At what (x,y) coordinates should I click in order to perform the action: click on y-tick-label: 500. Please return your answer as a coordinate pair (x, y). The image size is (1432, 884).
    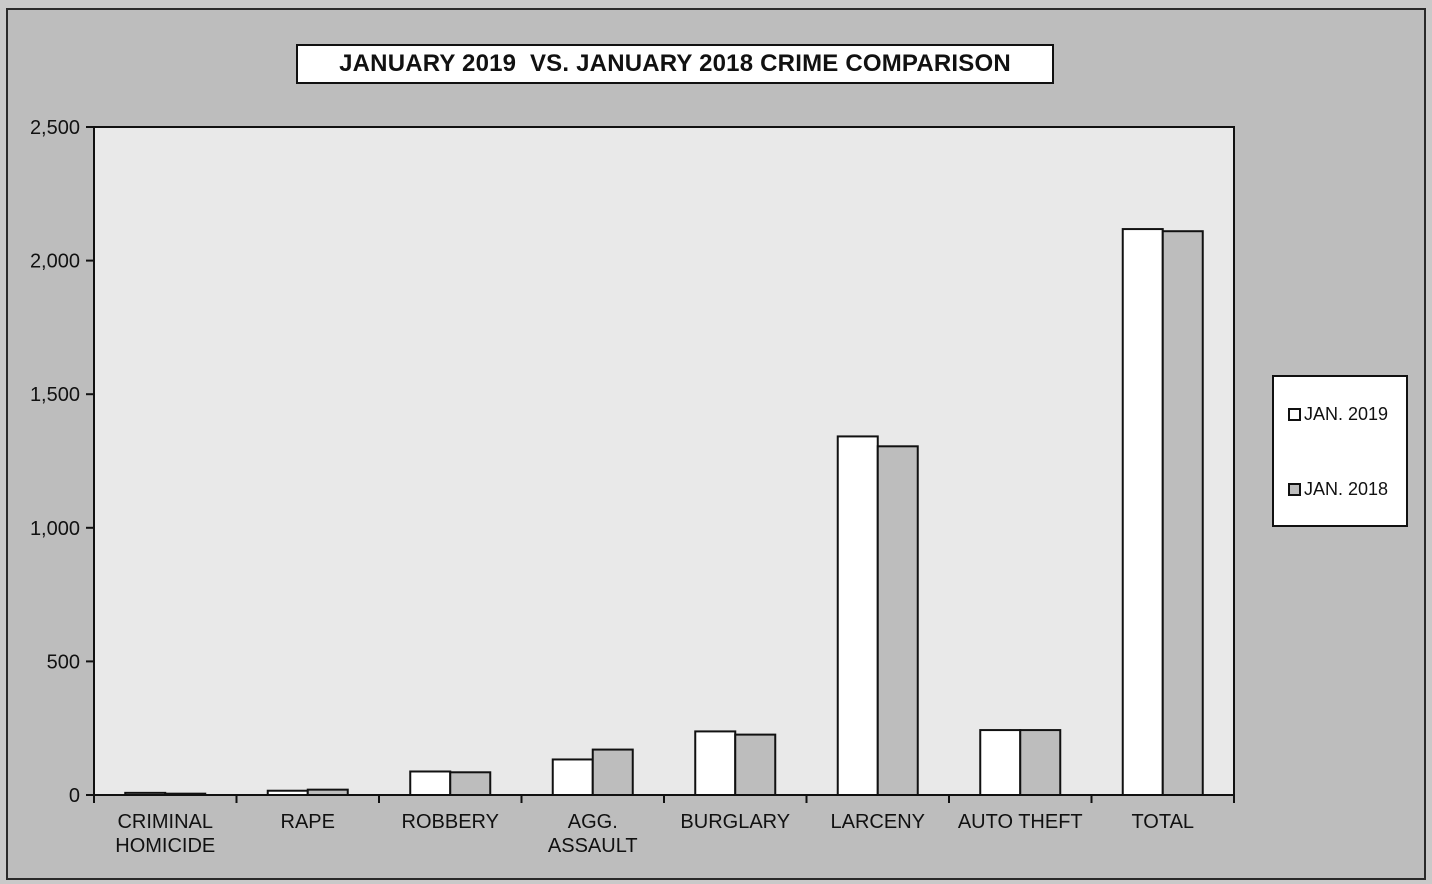
    Looking at the image, I should click on (63, 662).